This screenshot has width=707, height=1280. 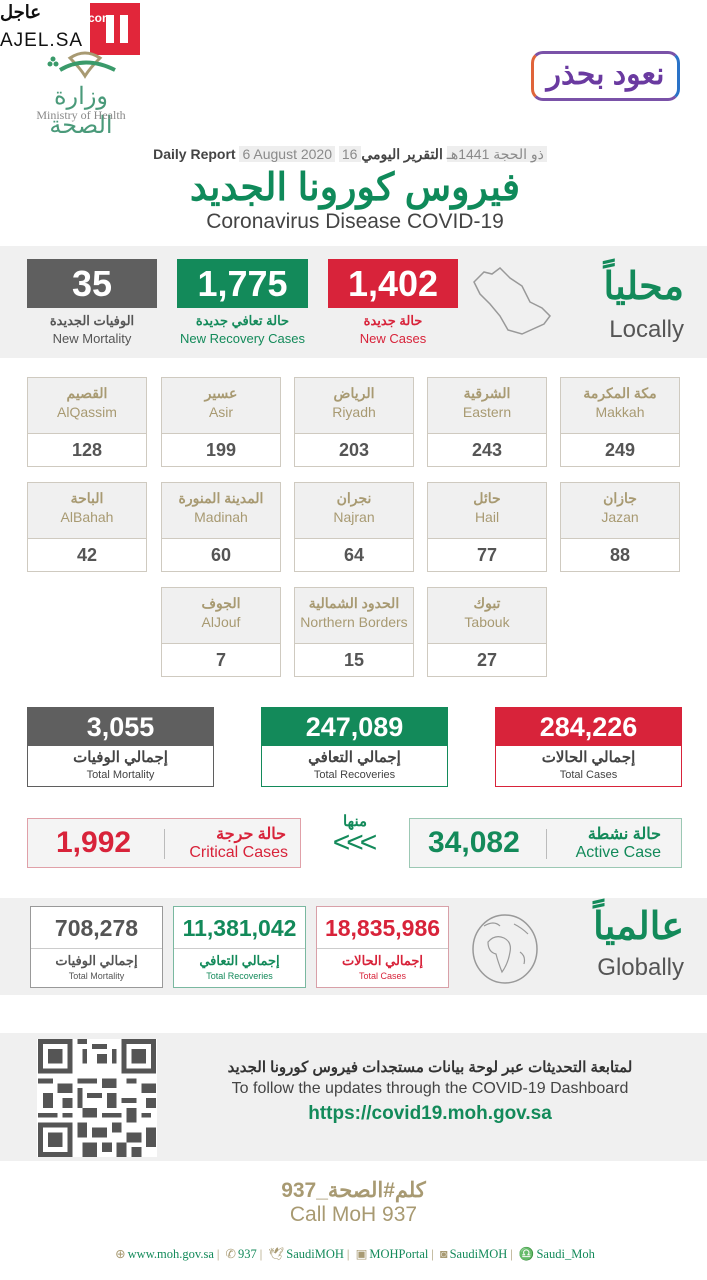 I want to click on active-cases-label-en: Active Case, so click(x=618, y=852).